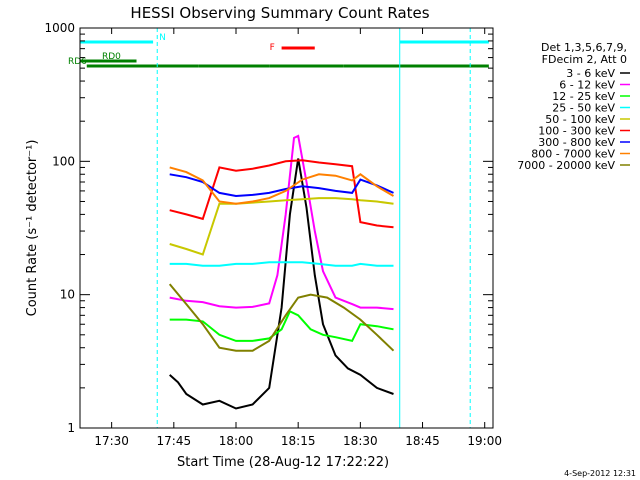 The image size is (640, 480). I want to click on flag-label-0: N, so click(162, 38).